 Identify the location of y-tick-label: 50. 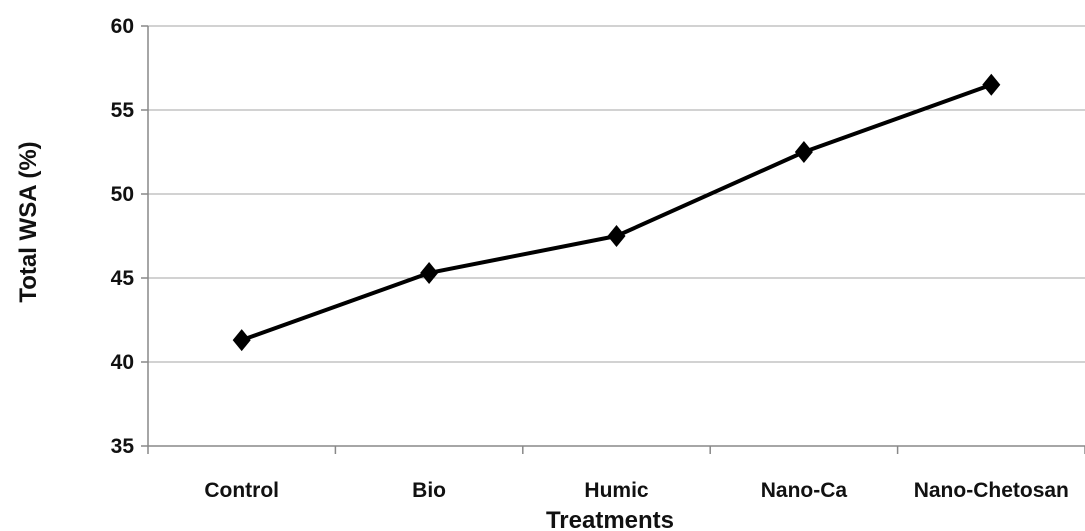
(122, 194).